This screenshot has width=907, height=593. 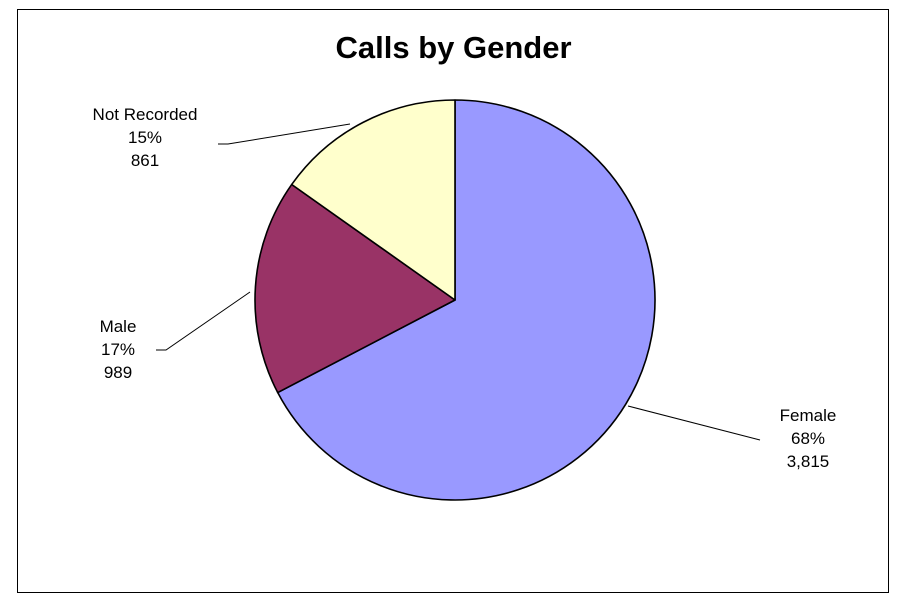 I want to click on leader-line-not-recorded, so click(x=284, y=134).